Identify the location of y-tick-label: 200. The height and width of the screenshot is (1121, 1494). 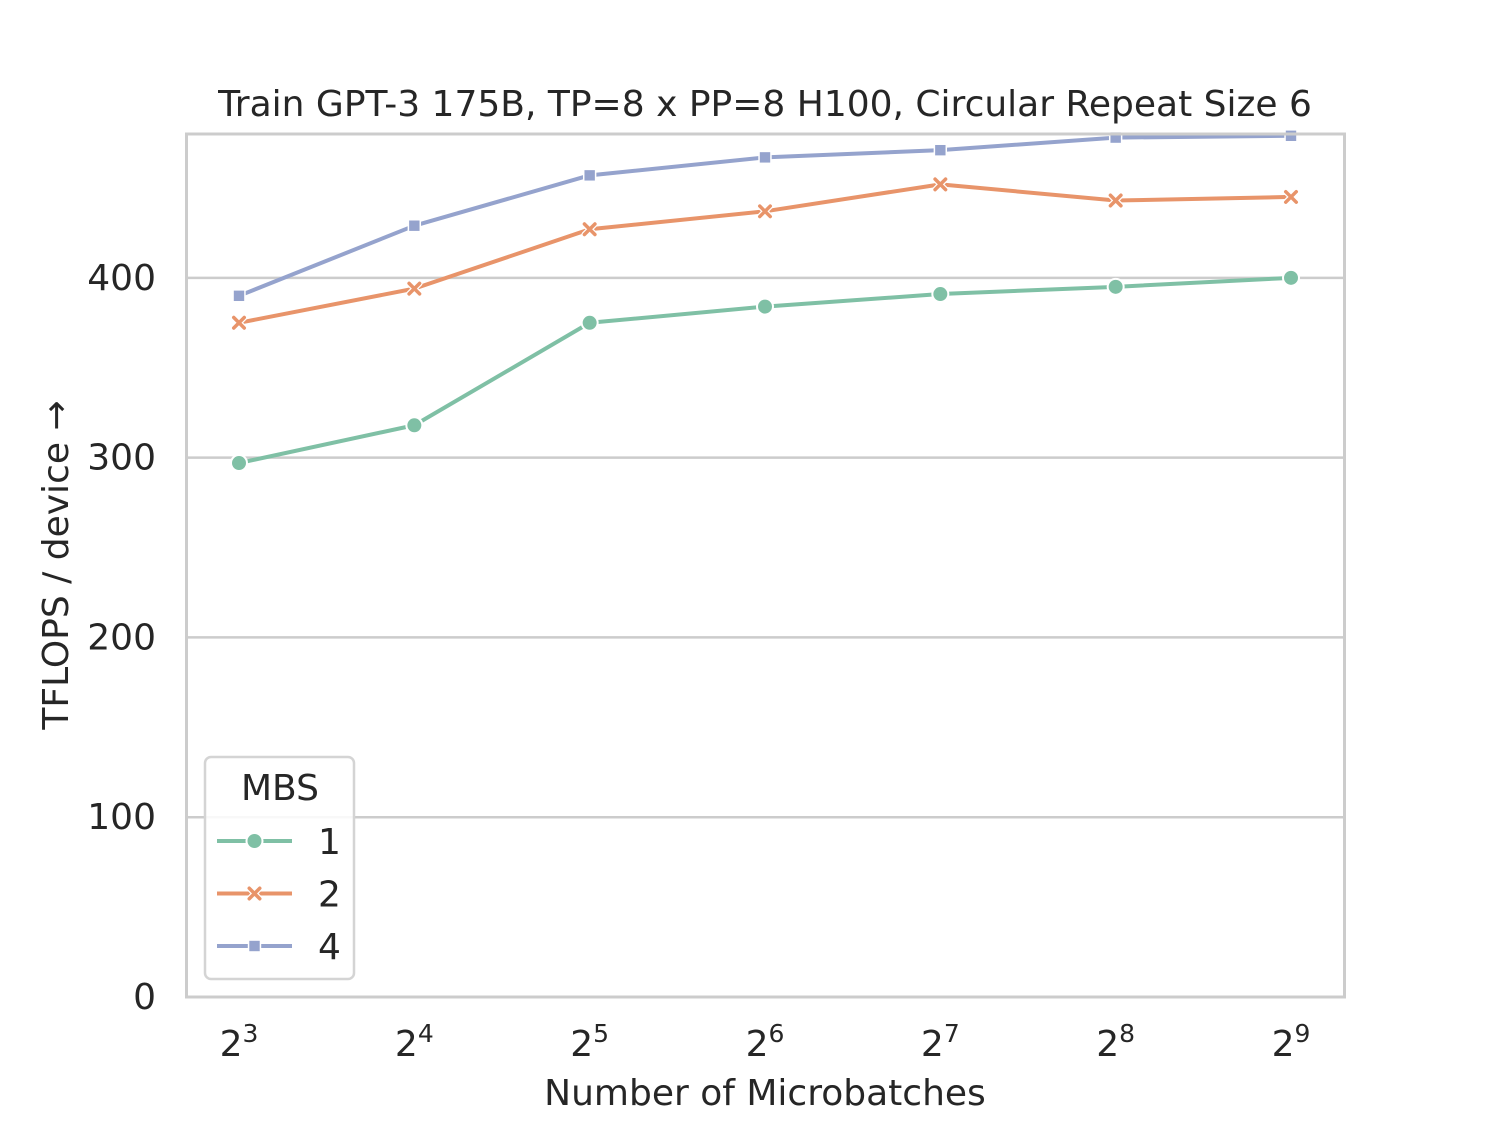
(121, 637).